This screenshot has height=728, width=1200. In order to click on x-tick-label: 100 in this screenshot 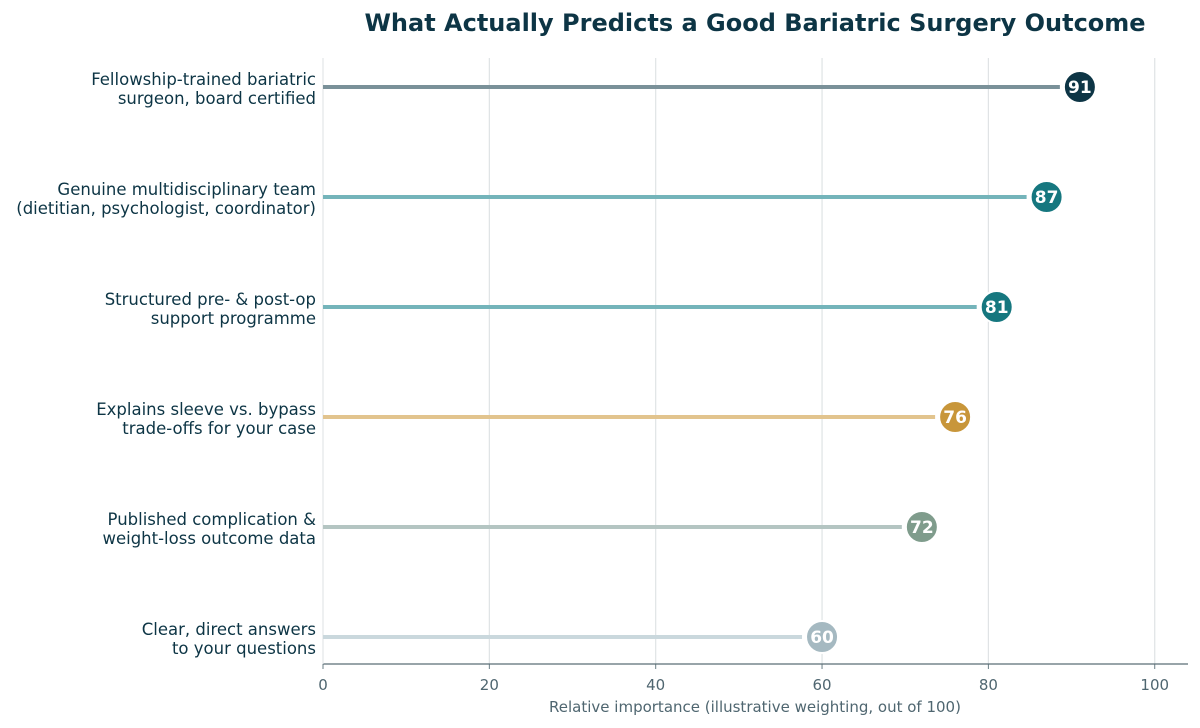, I will do `click(1154, 685)`.